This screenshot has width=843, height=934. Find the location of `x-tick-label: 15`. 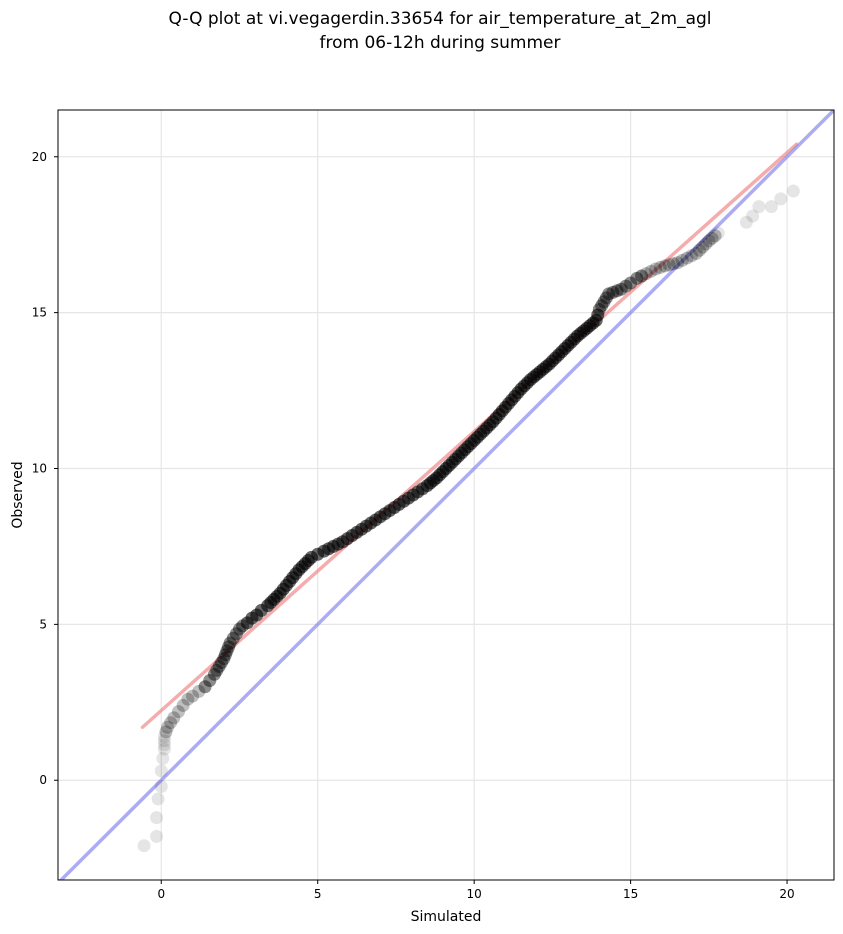

x-tick-label: 15 is located at coordinates (630, 894).